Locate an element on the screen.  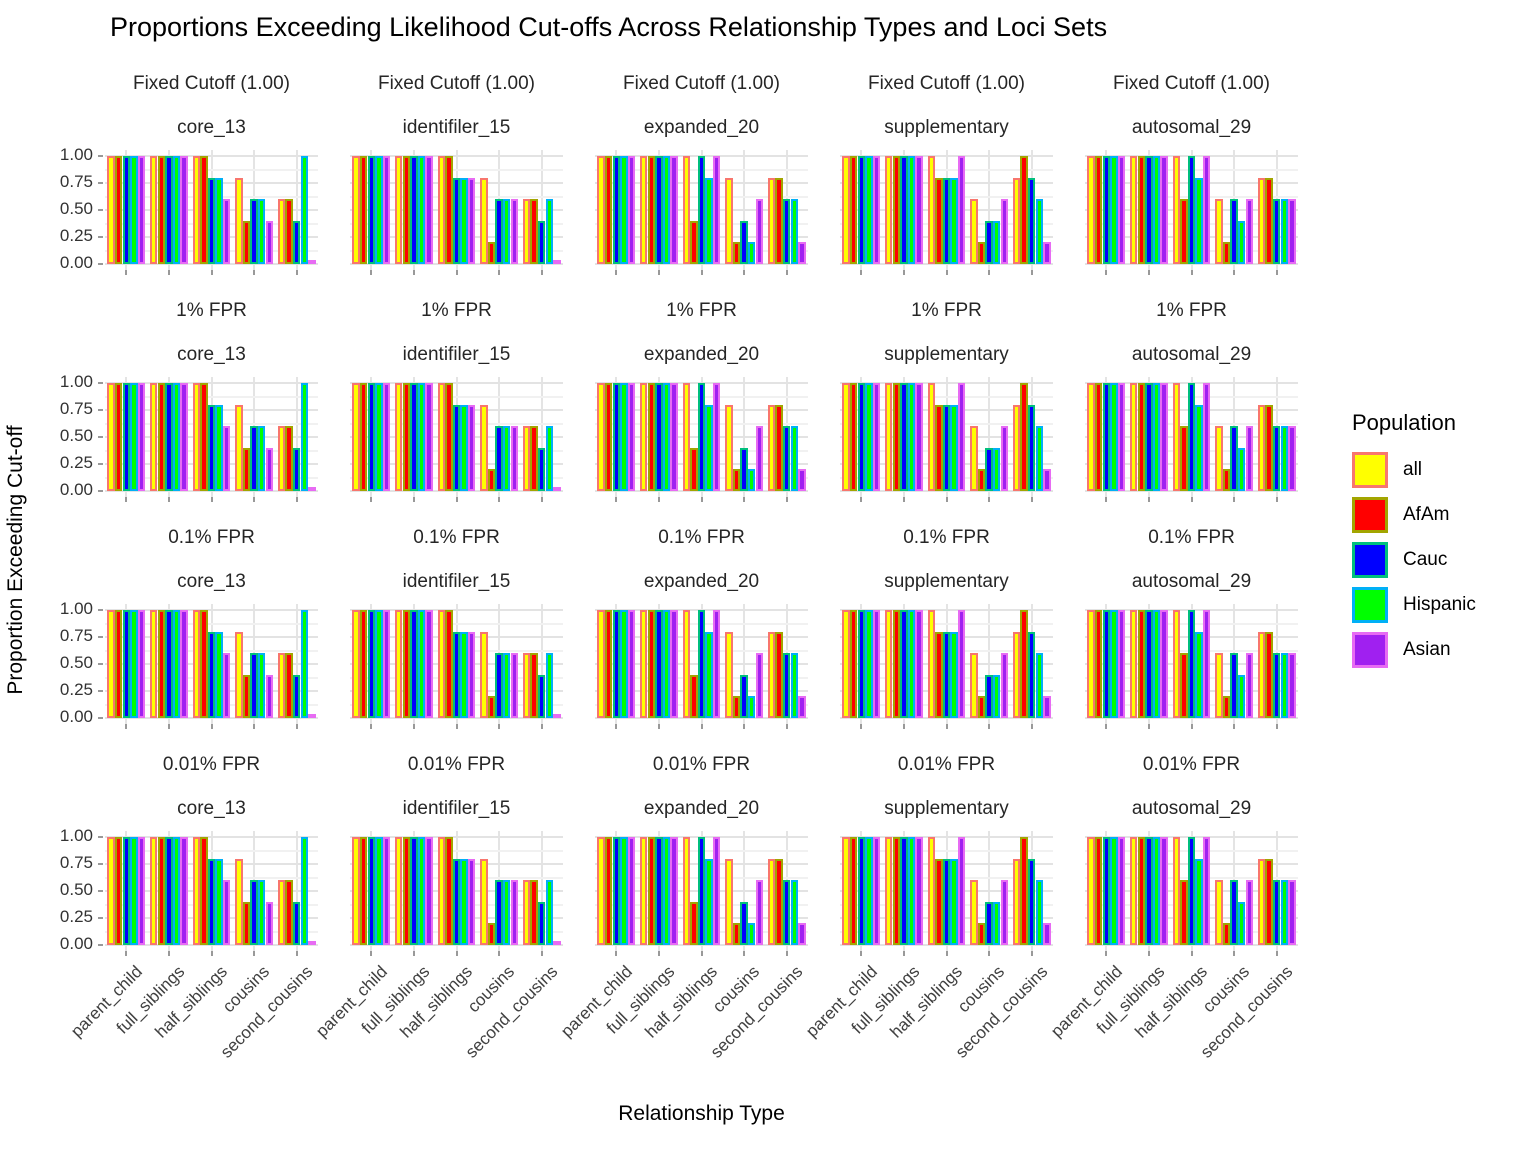
y-tick-label: 0.00 is located at coordinates (76, 489).